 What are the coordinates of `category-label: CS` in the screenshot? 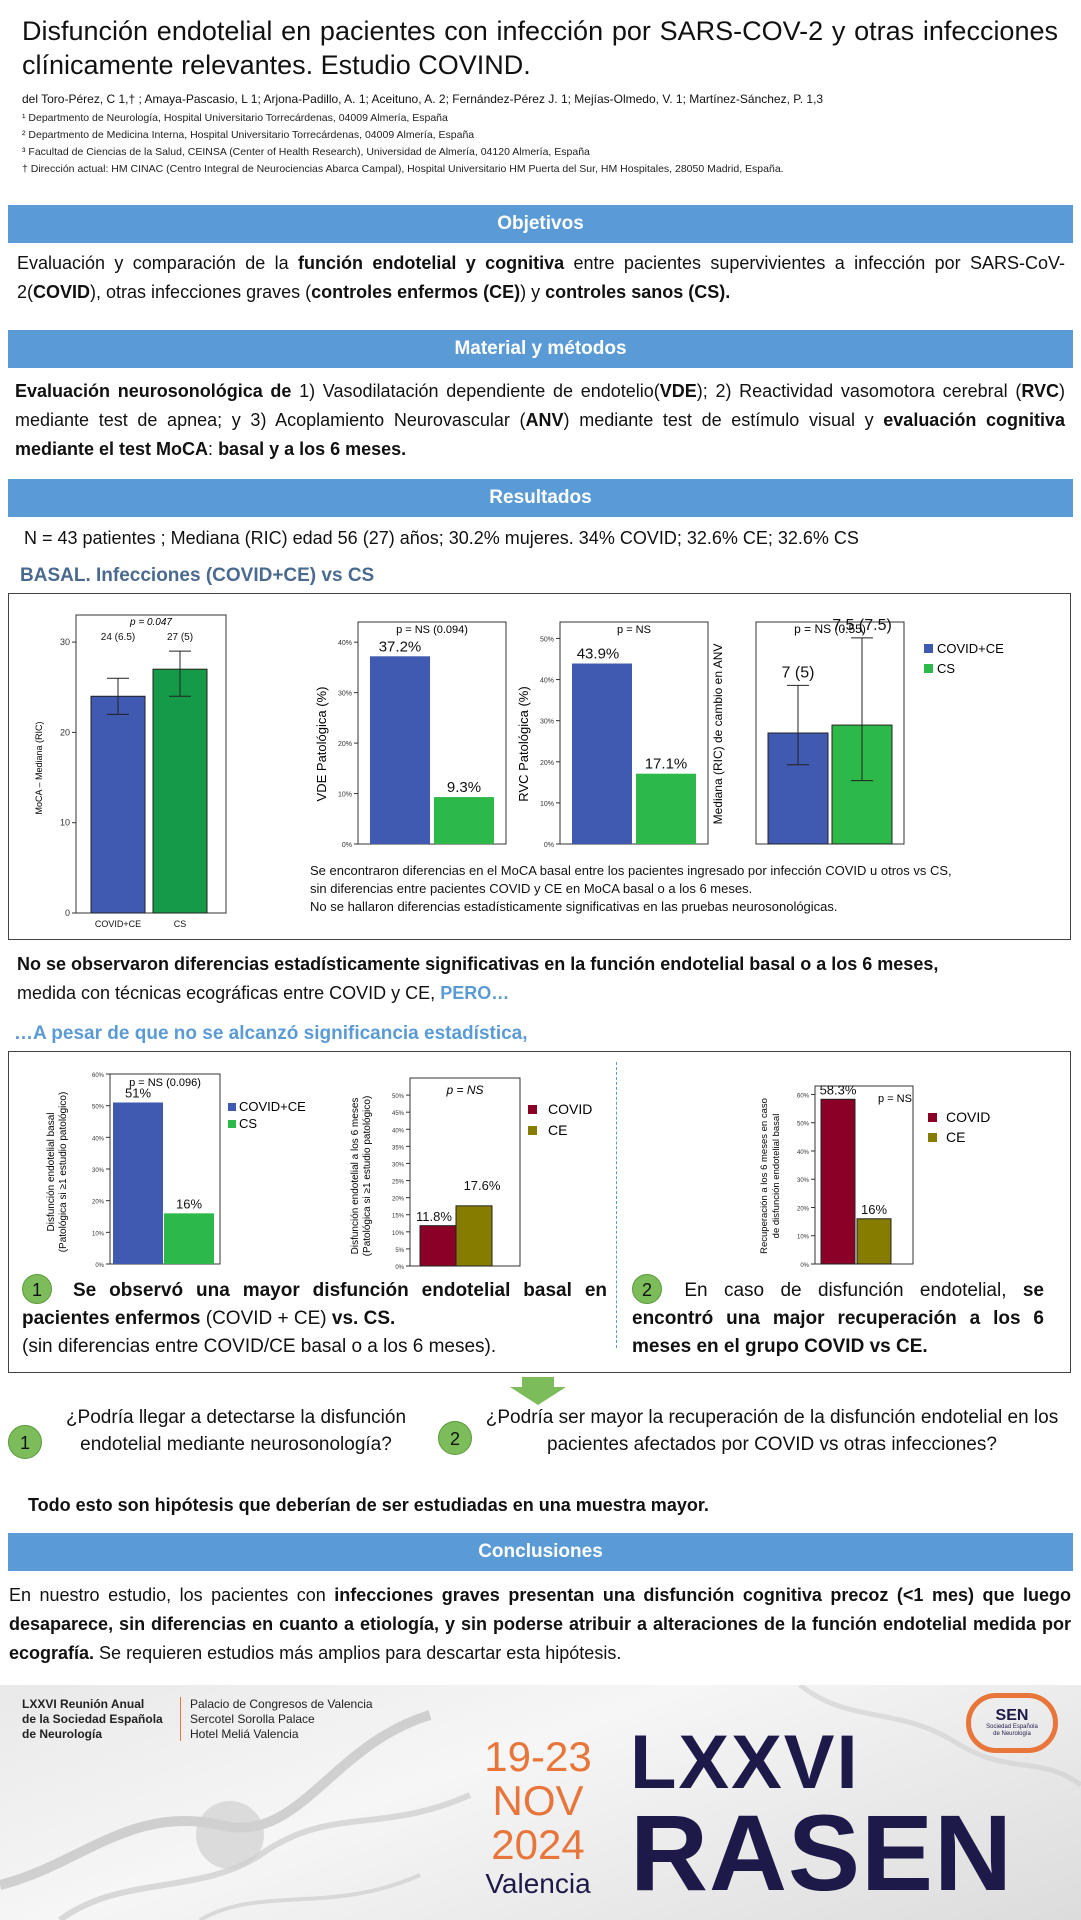 It's located at (180, 924).